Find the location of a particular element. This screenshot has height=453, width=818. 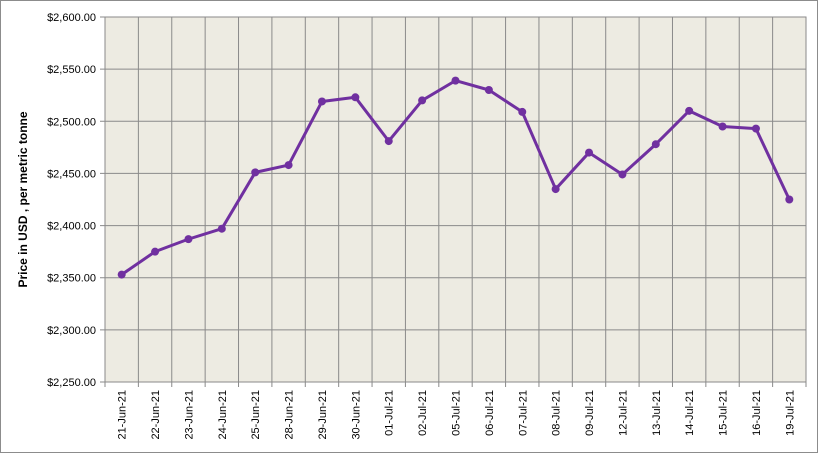

x-tick-label: 15-Jul-21 is located at coordinates (724, 413).